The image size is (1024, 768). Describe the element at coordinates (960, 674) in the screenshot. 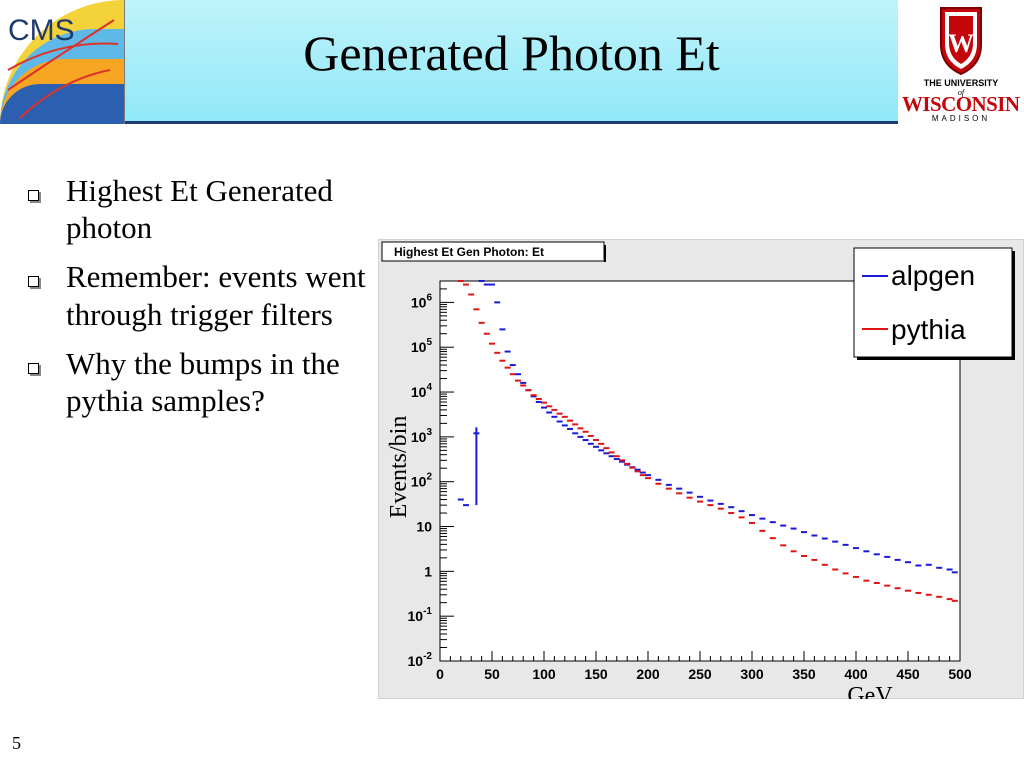

I see `x-tick-label: 500` at that location.